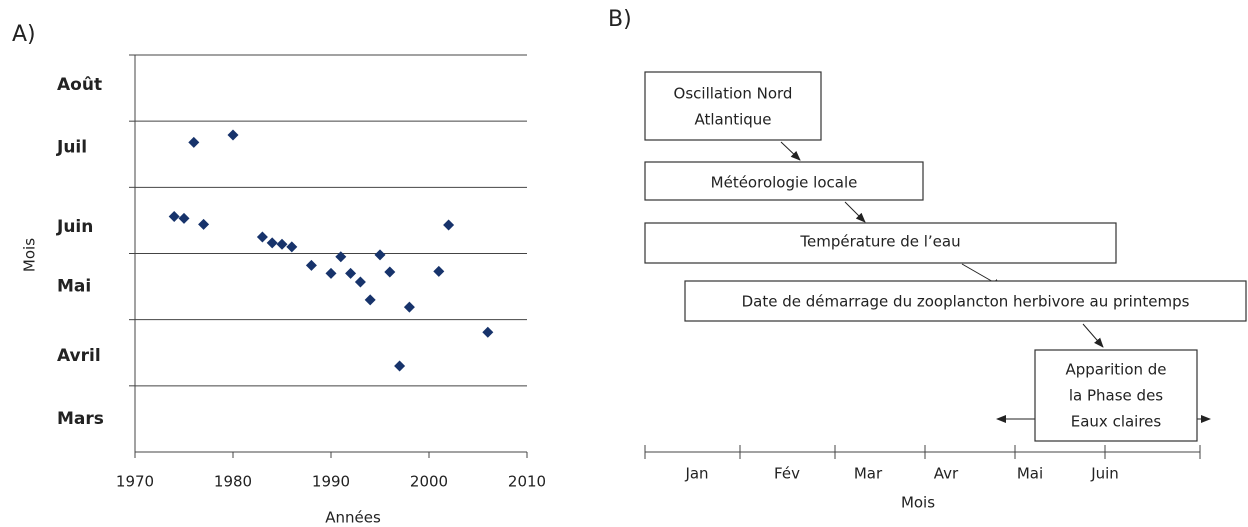  Describe the element at coordinates (733, 94) in the screenshot. I see `box-text: Oscillation Nord` at that location.